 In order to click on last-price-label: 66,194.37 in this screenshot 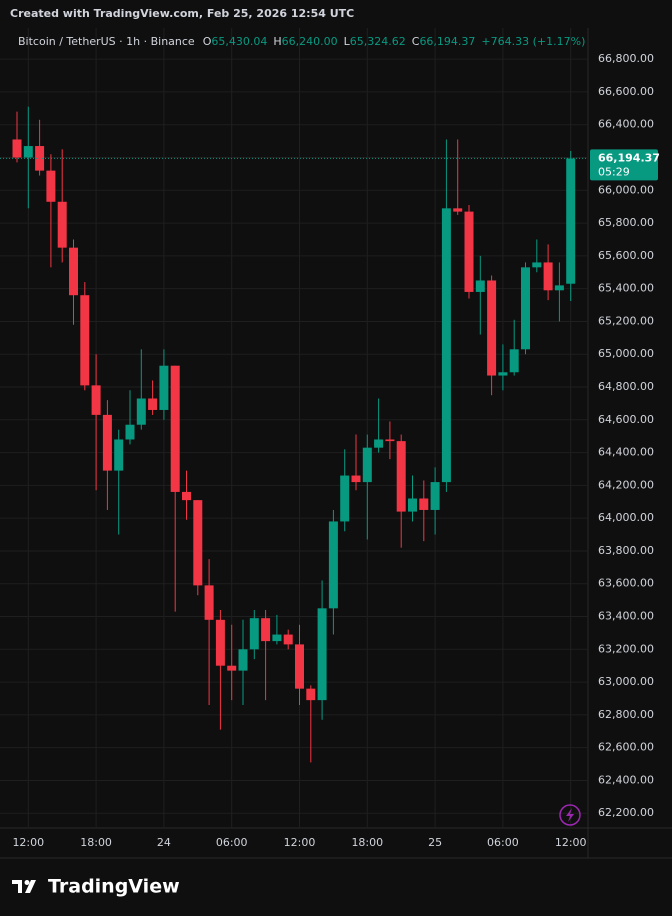, I will do `click(629, 157)`.